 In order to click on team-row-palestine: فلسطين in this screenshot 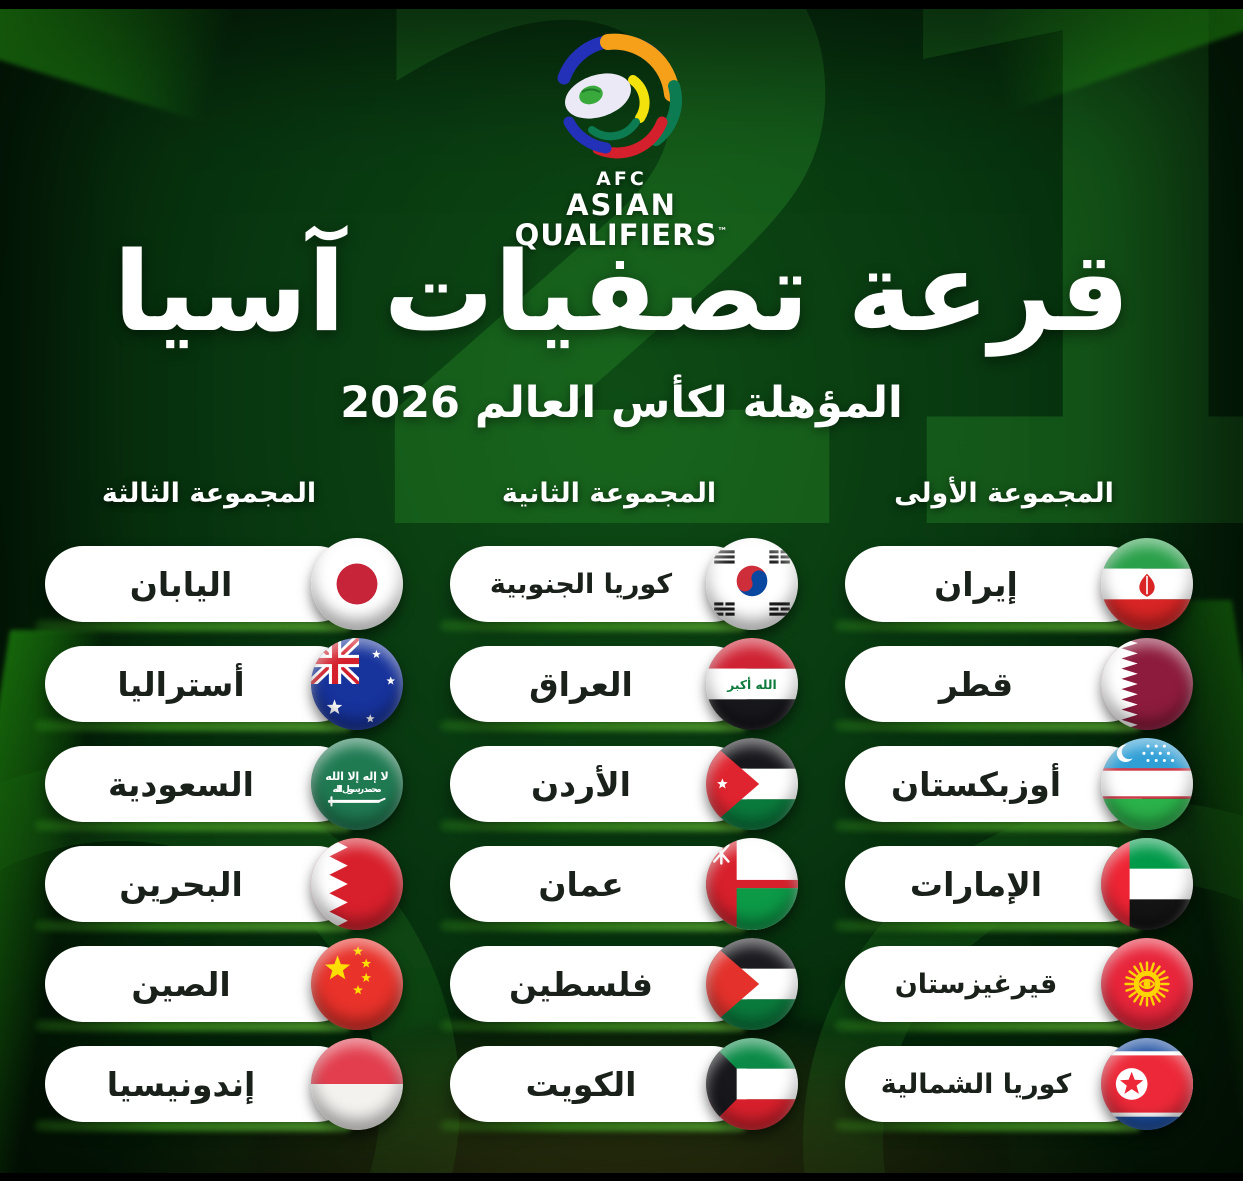, I will do `click(624, 984)`.